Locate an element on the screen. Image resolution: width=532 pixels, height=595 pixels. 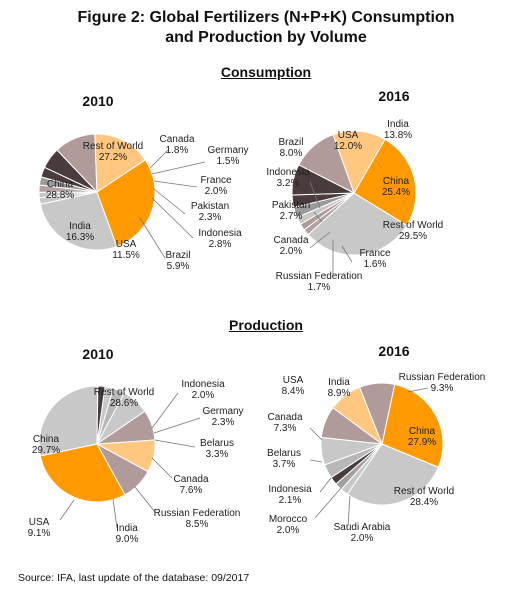
data-label-canada: Canada 2.0% is located at coordinates (290, 246).